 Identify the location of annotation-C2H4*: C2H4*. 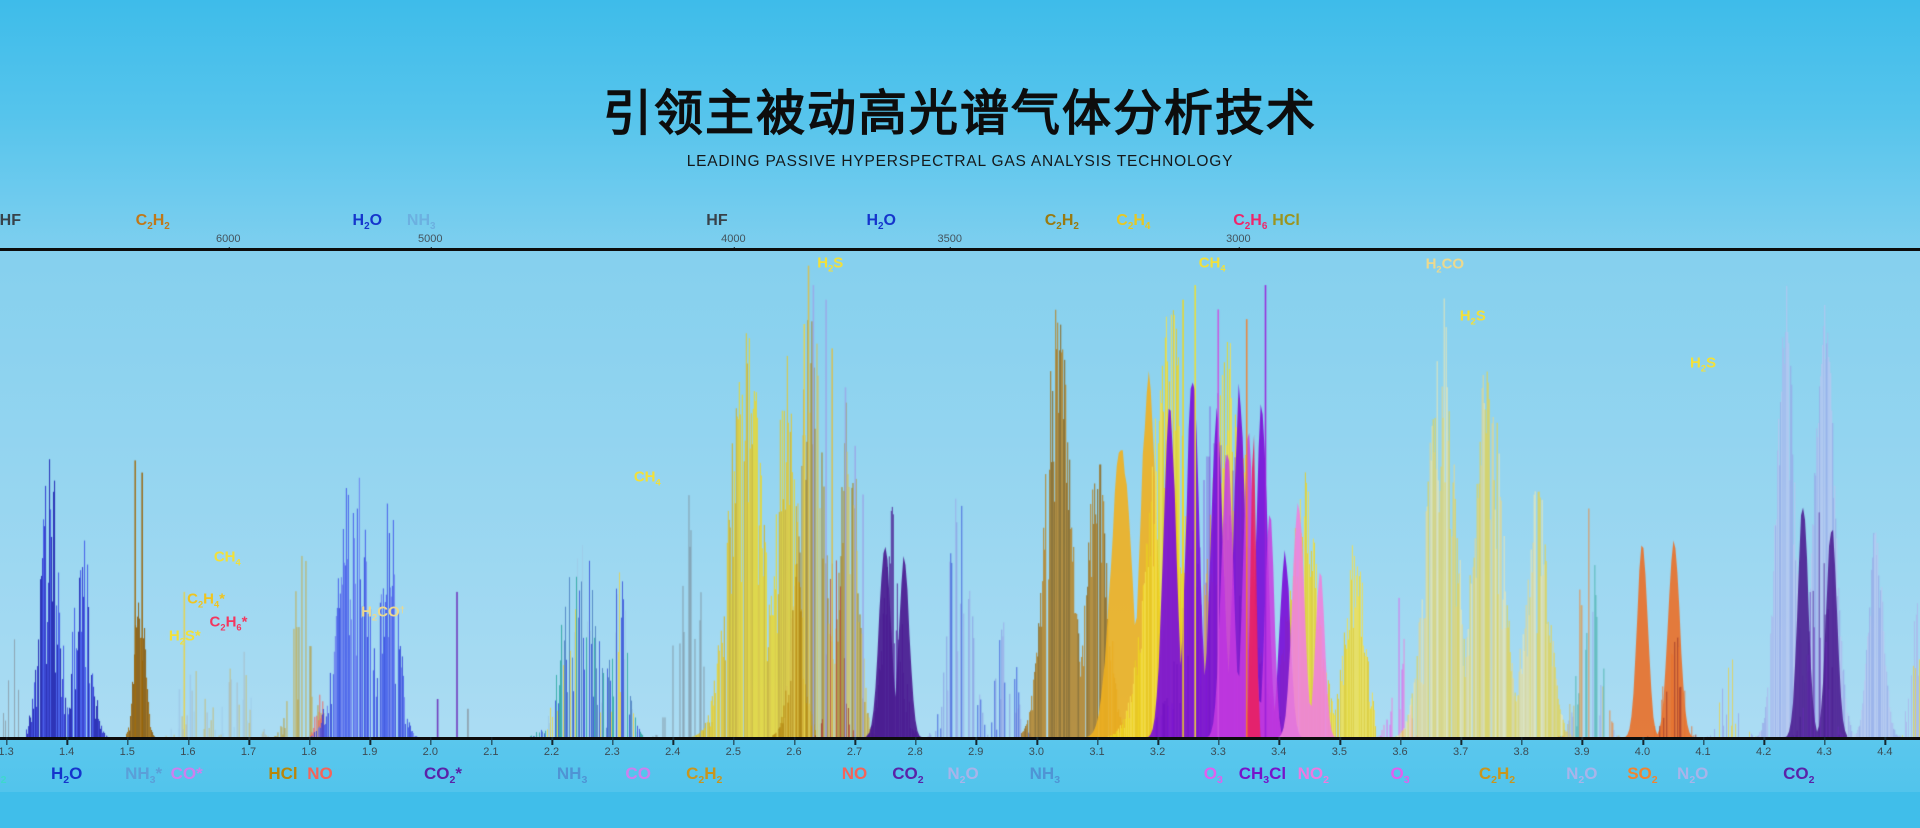
(206, 600).